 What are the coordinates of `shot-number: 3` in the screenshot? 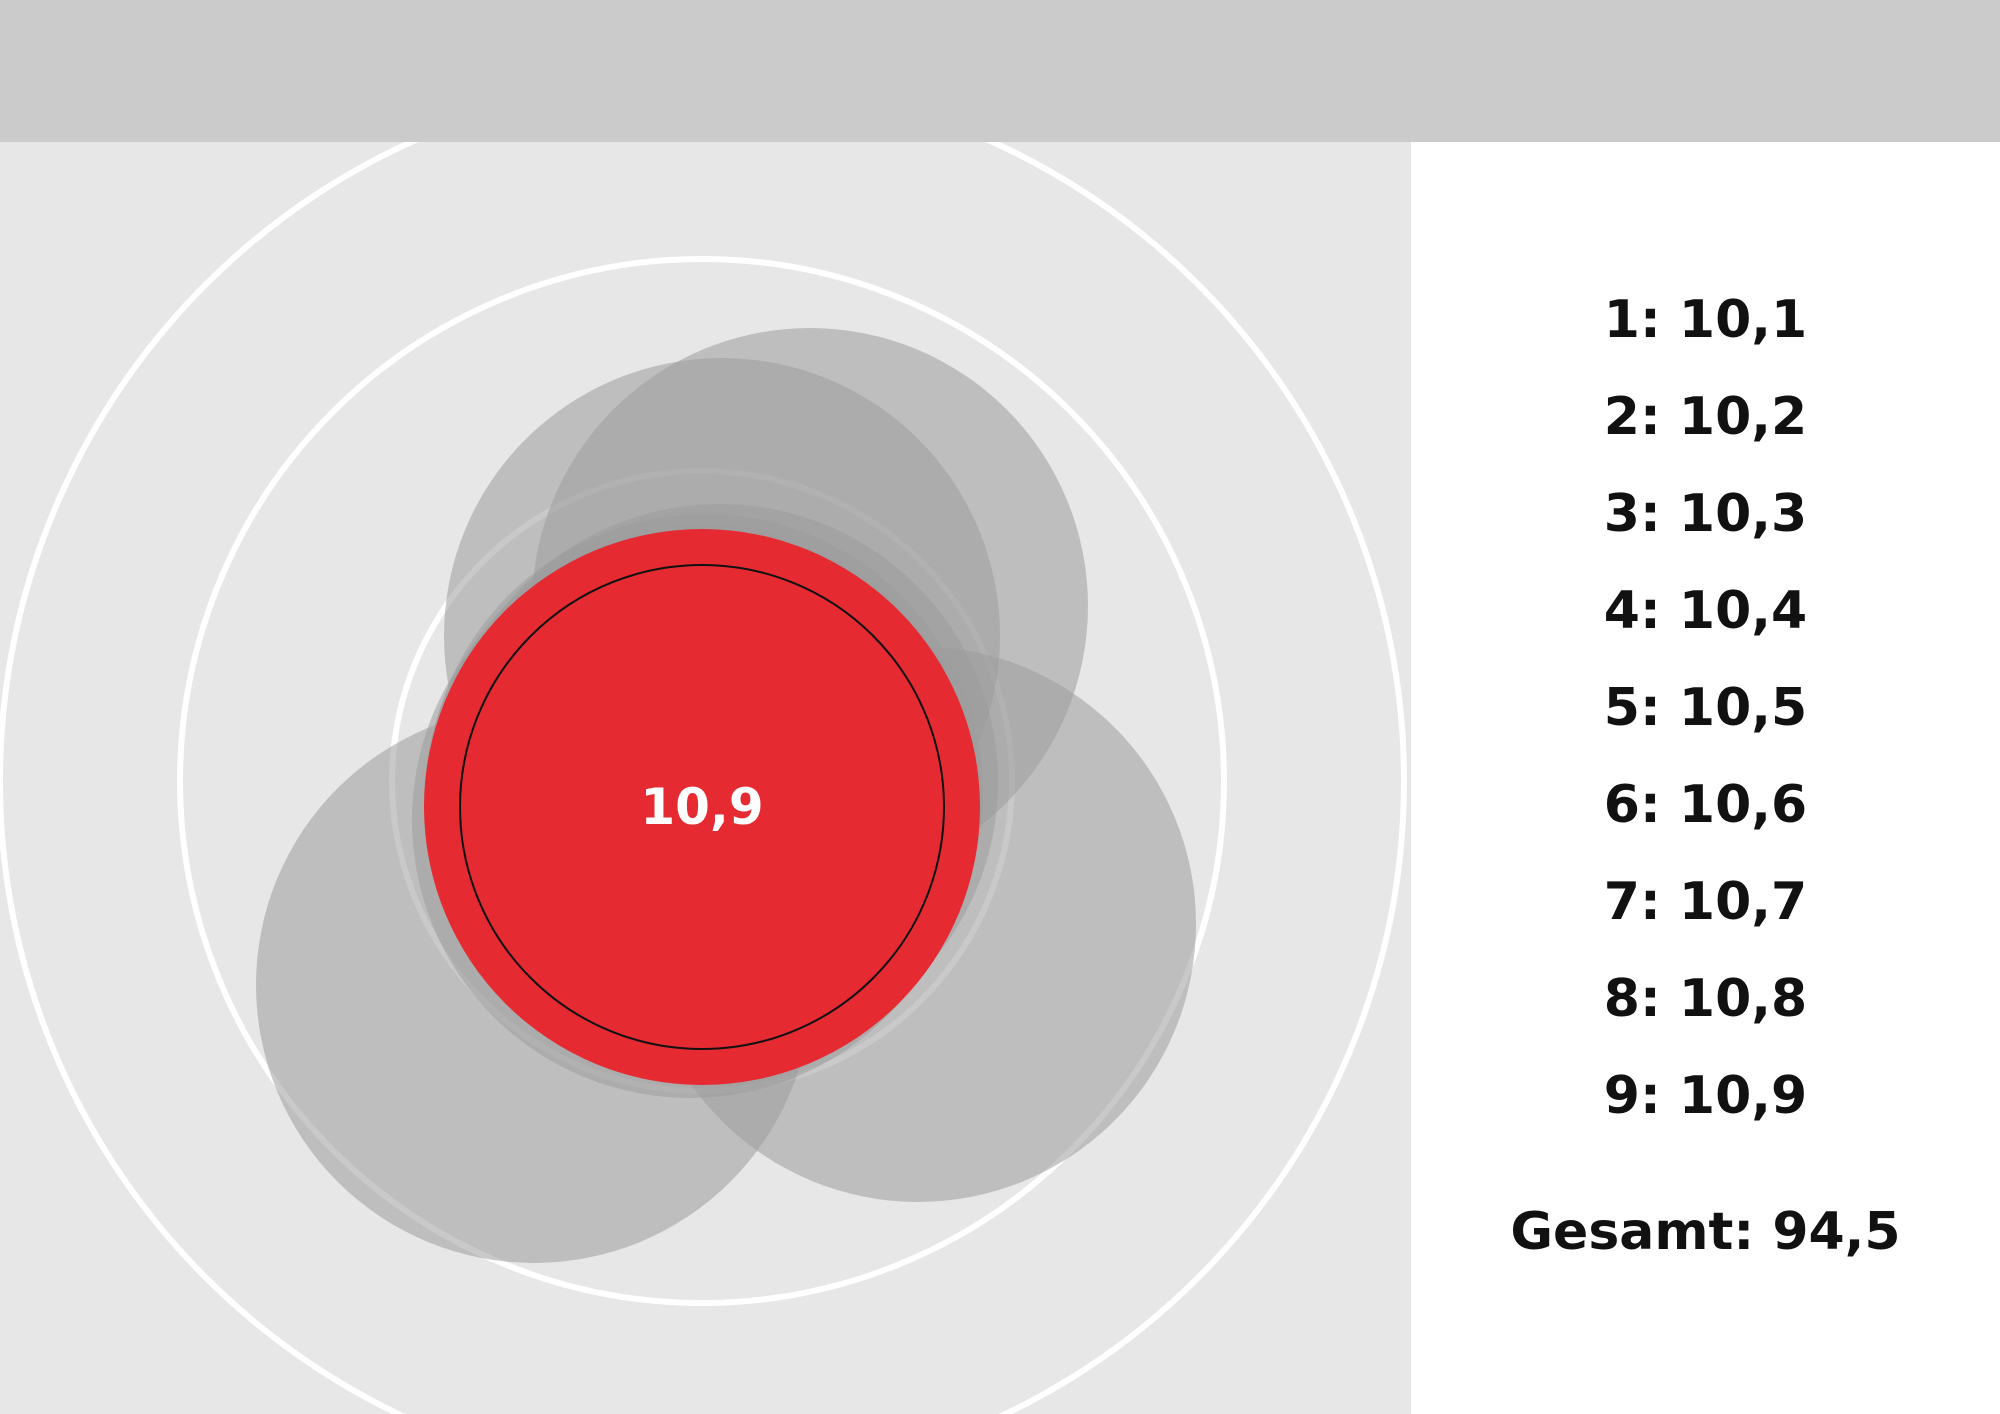 It's located at (1641, 514).